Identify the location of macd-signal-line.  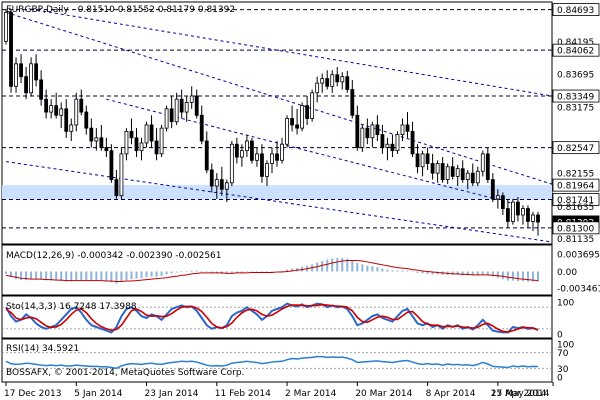
(272, 271).